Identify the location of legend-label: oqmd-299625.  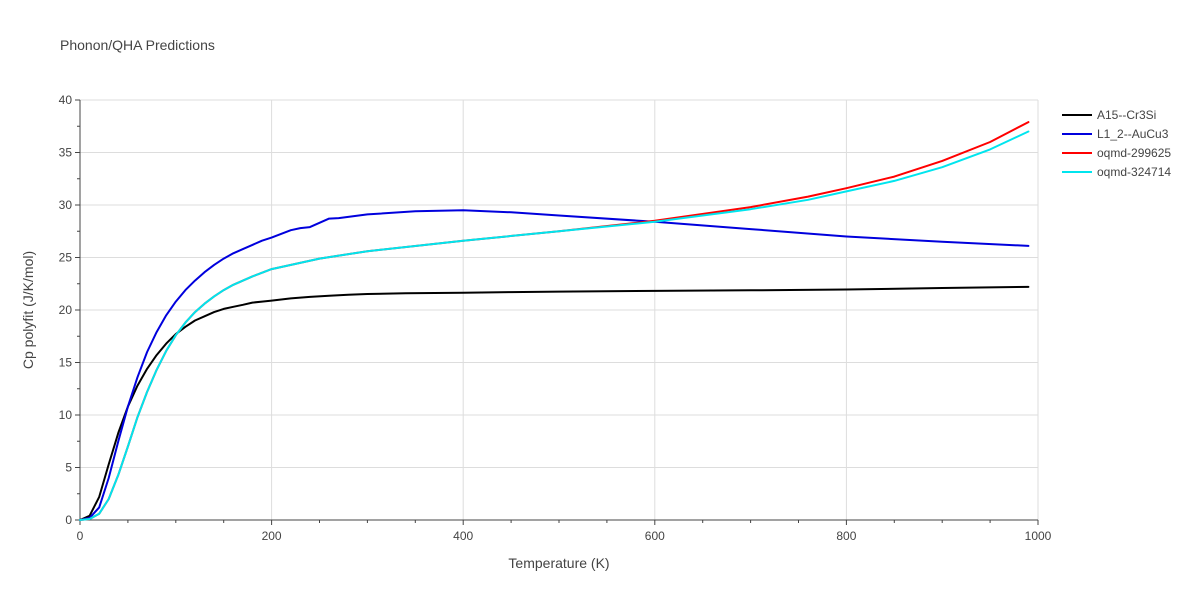
(1134, 153).